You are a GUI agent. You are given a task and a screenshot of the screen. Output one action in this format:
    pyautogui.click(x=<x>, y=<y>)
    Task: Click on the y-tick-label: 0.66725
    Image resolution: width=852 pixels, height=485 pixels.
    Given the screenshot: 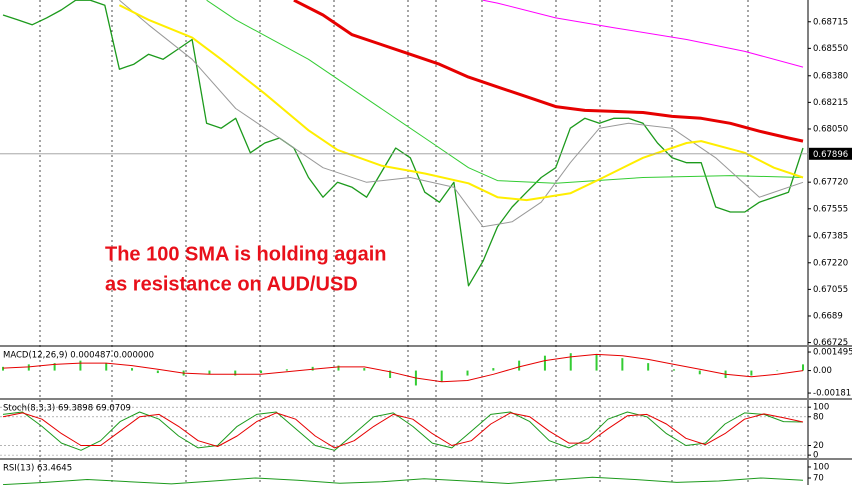 What is the action you would take?
    pyautogui.click(x=830, y=343)
    